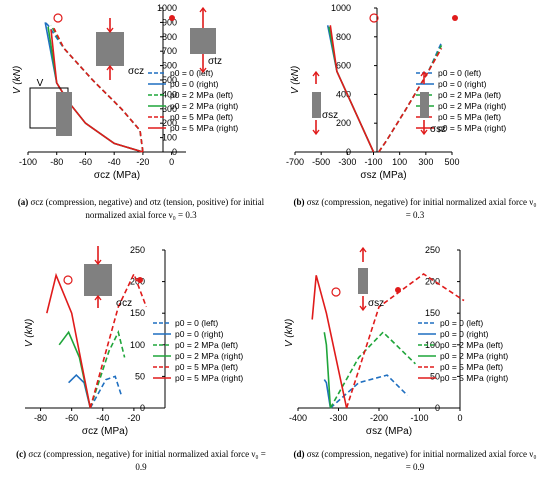 The height and width of the screenshot is (482, 550). I want to click on y-tick-label: 300, so click(169, 109).